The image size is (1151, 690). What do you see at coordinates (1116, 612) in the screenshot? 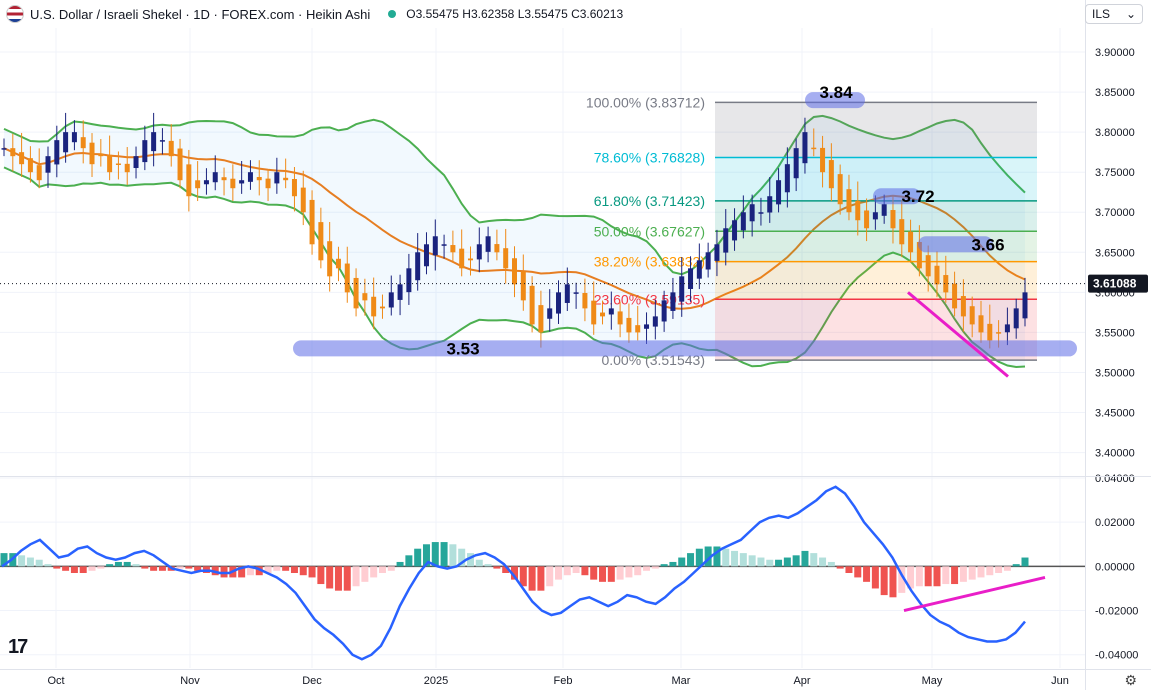
I see `macd-y-tick-label: -0.02000` at bounding box center [1116, 612].